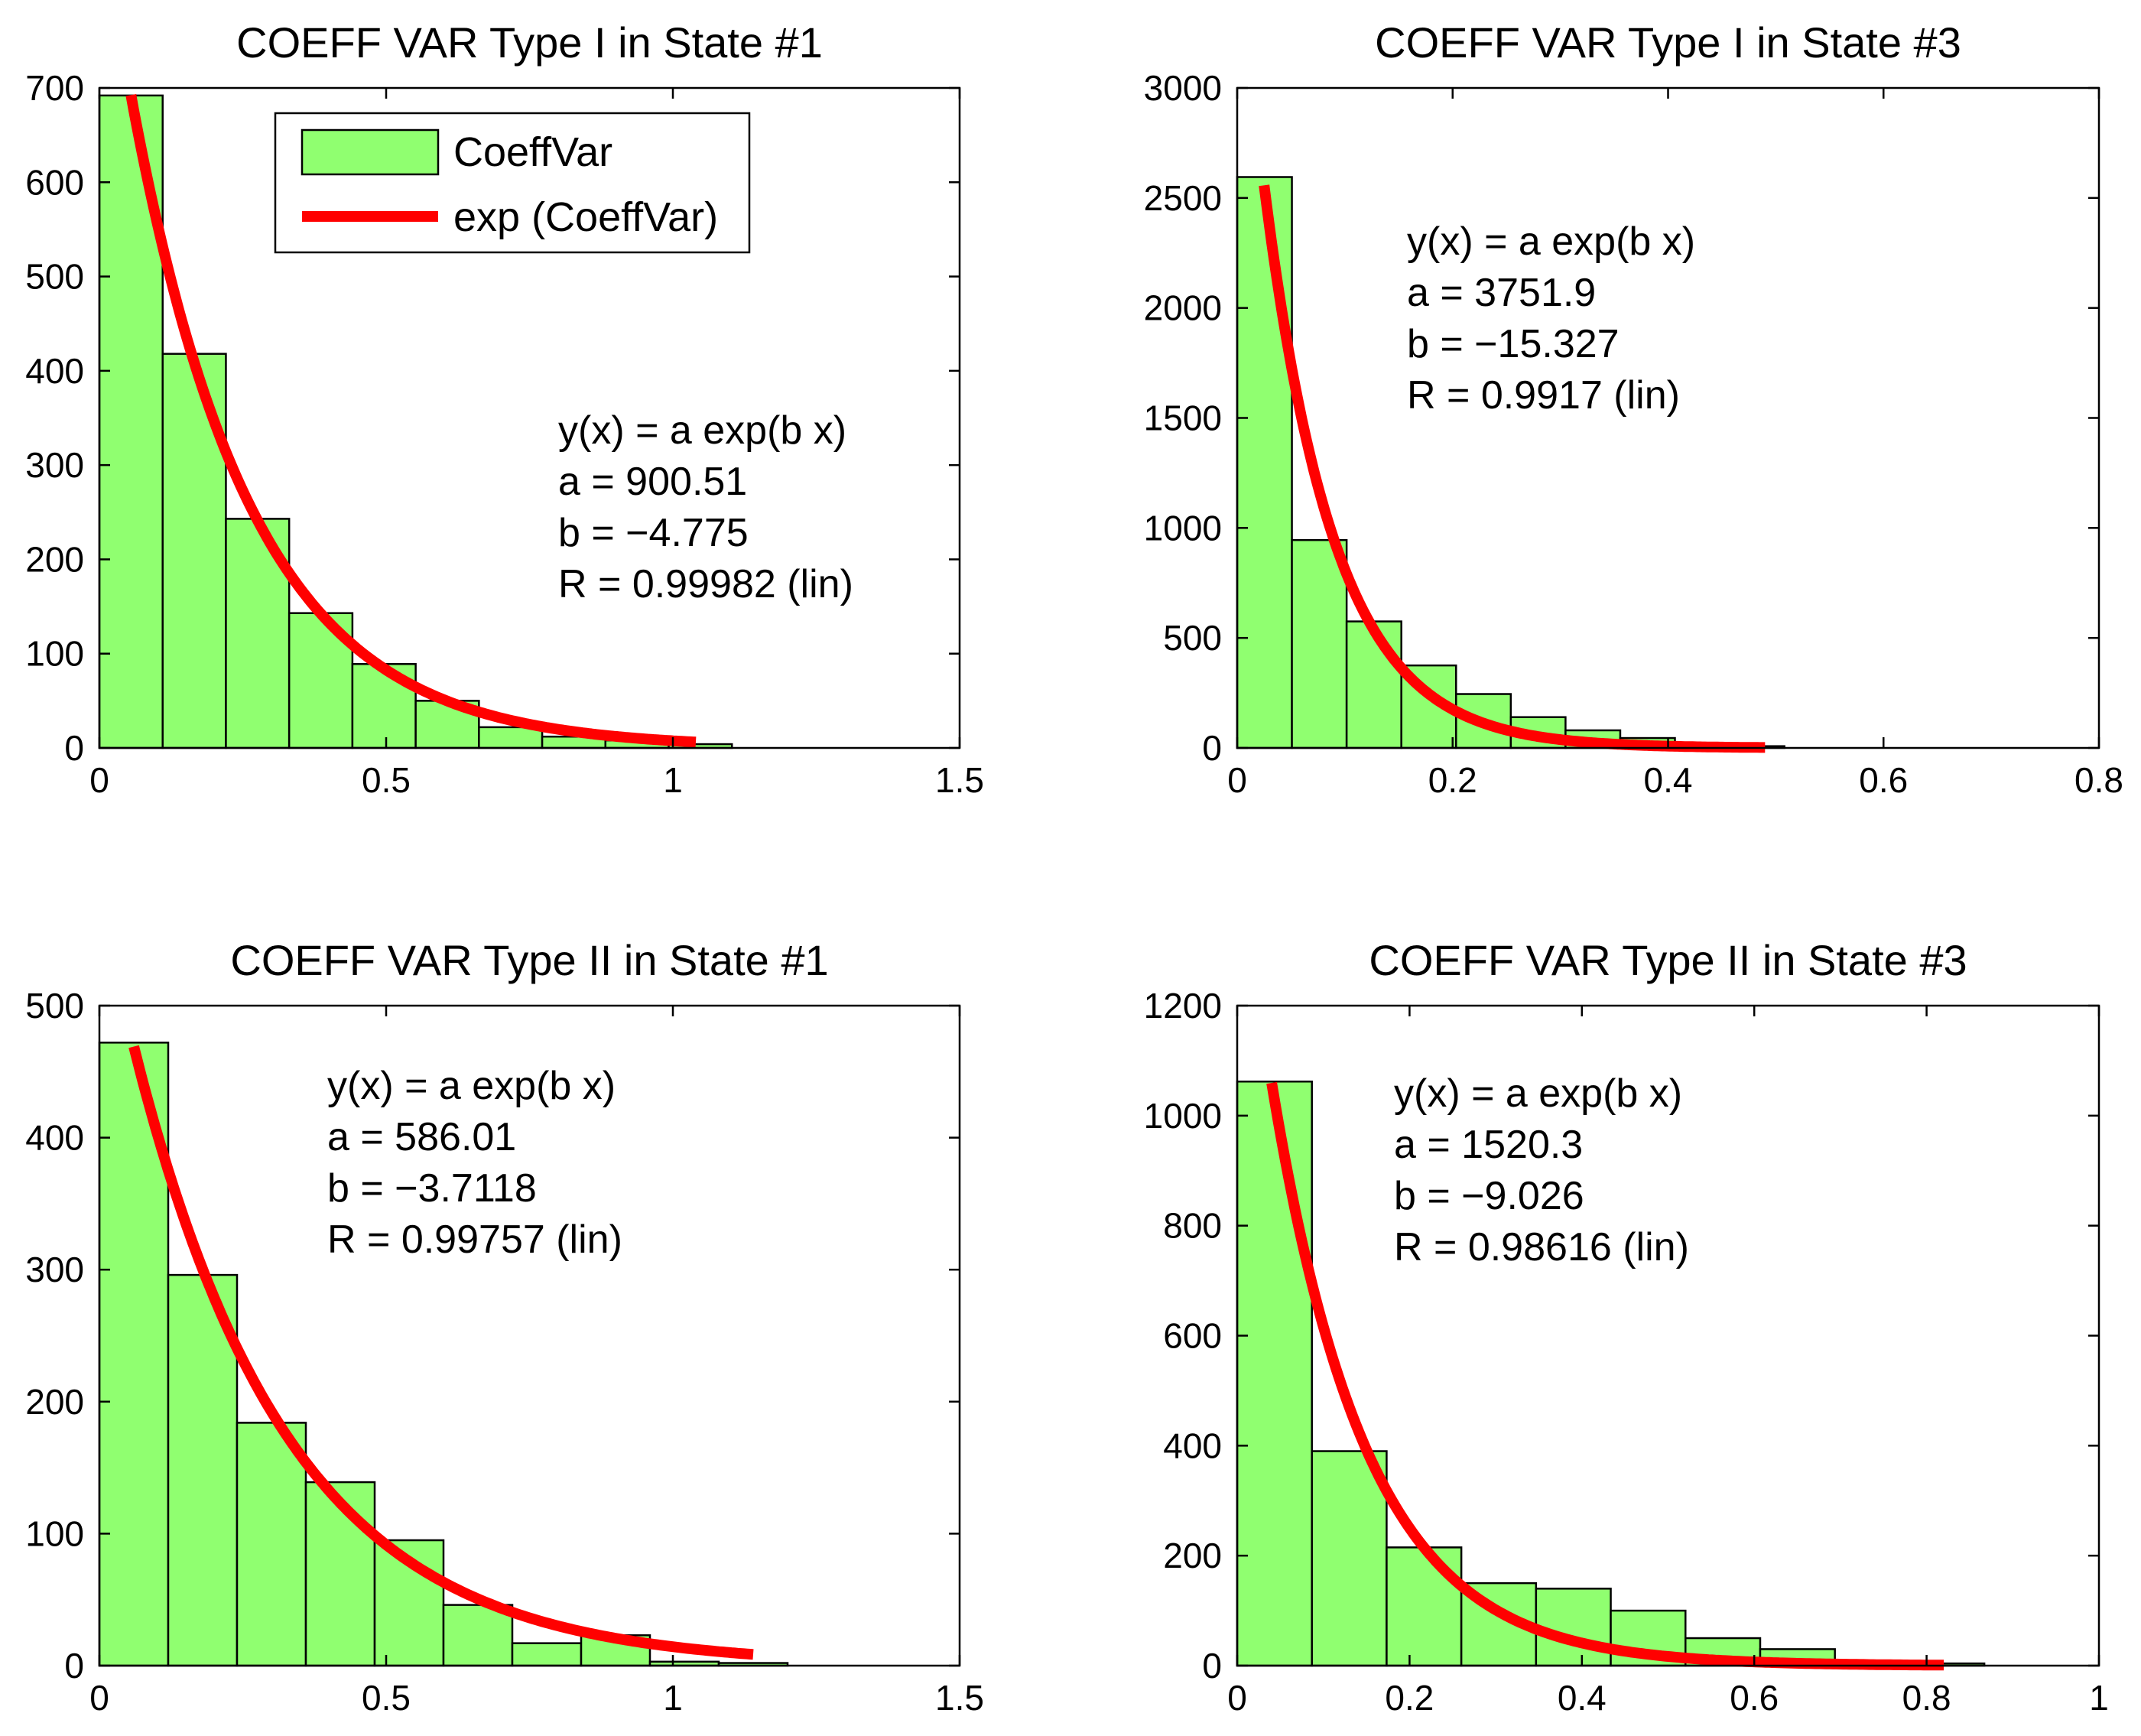 The height and width of the screenshot is (1736, 2141). I want to click on y-tick-label: 2500, so click(1183, 198).